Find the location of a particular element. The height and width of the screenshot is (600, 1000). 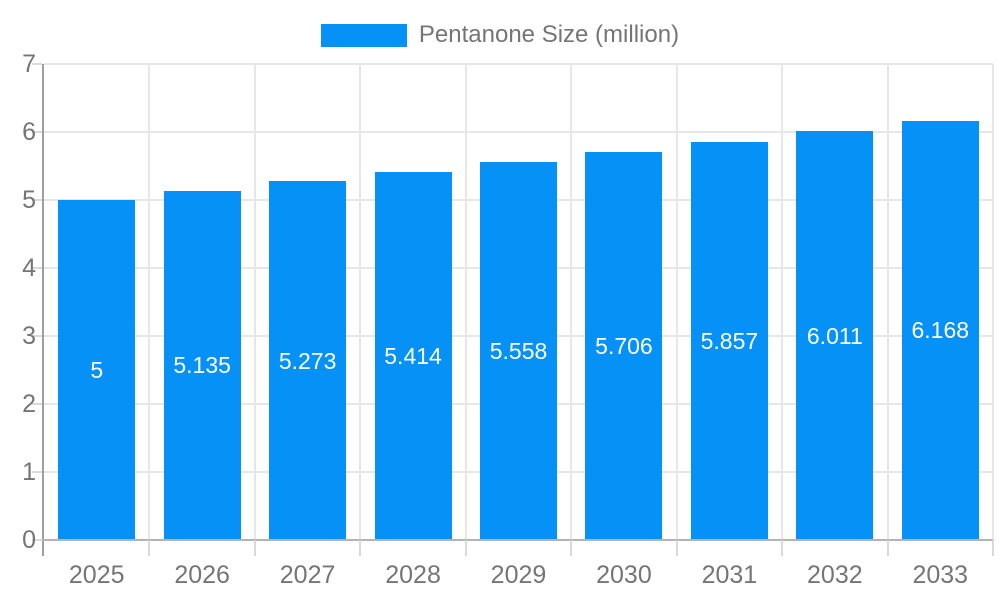

y-axis-label: 3 is located at coordinates (29, 336).